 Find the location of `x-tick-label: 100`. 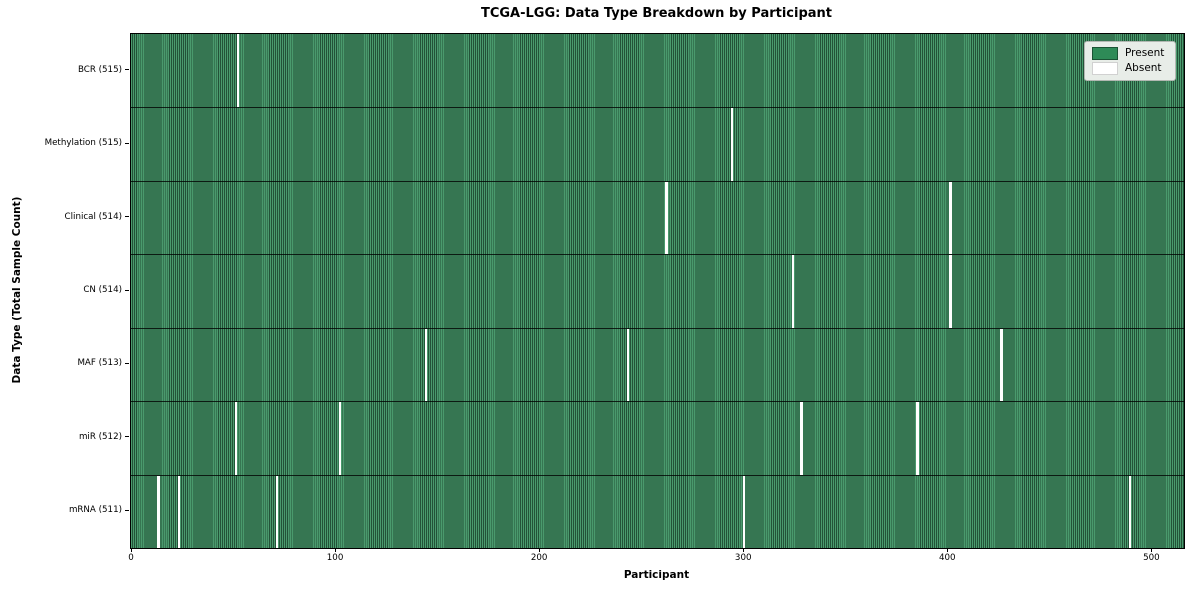

x-tick-label: 100 is located at coordinates (335, 558).